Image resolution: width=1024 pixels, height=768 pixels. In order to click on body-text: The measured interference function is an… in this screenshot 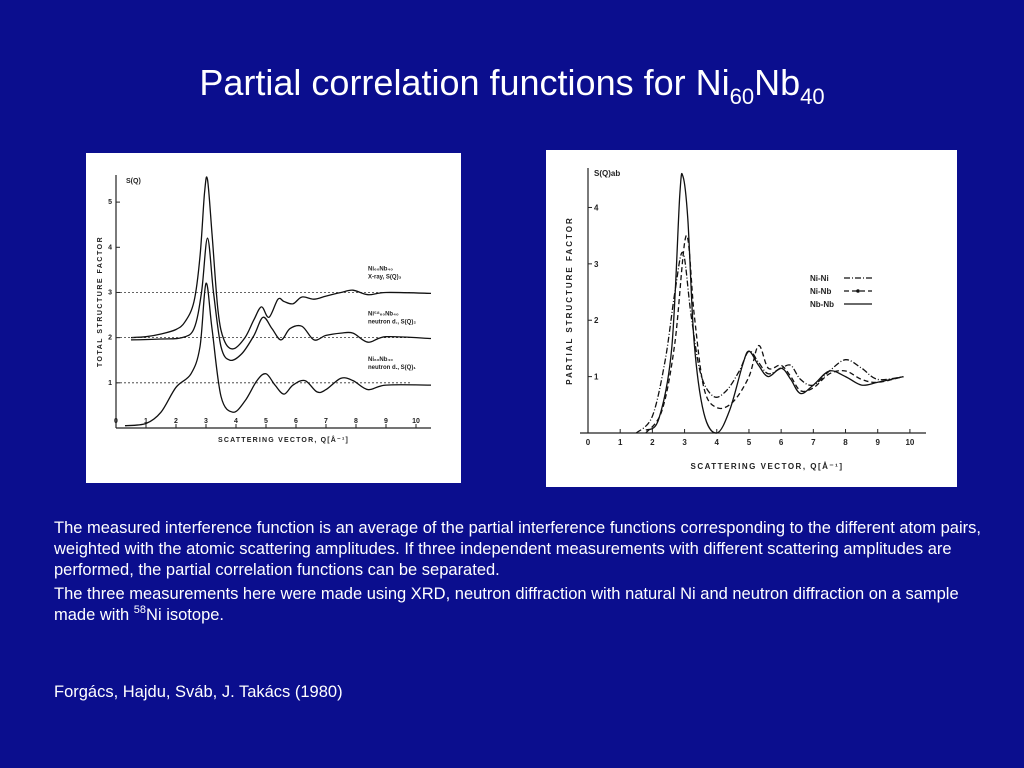, I will do `click(519, 573)`.